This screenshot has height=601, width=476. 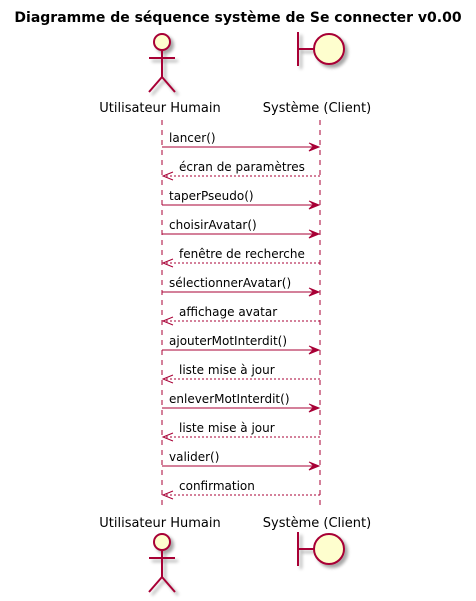 I want to click on message-call: enleverMotInterdit(), so click(x=241, y=402).